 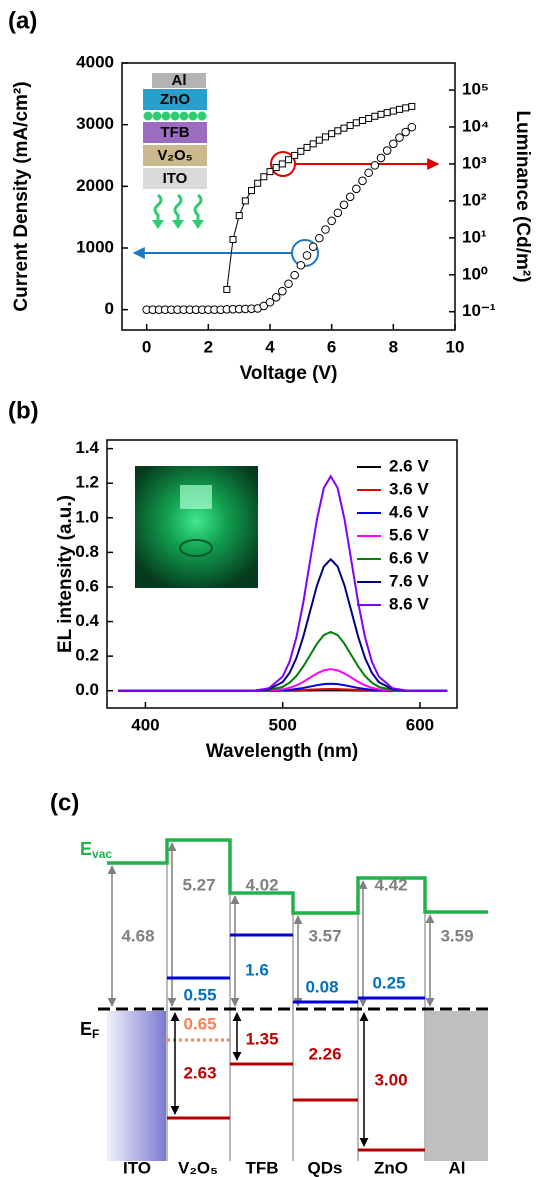 What do you see at coordinates (479, 310) in the screenshot?
I see `y2-tick-label: 10⁻¹` at bounding box center [479, 310].